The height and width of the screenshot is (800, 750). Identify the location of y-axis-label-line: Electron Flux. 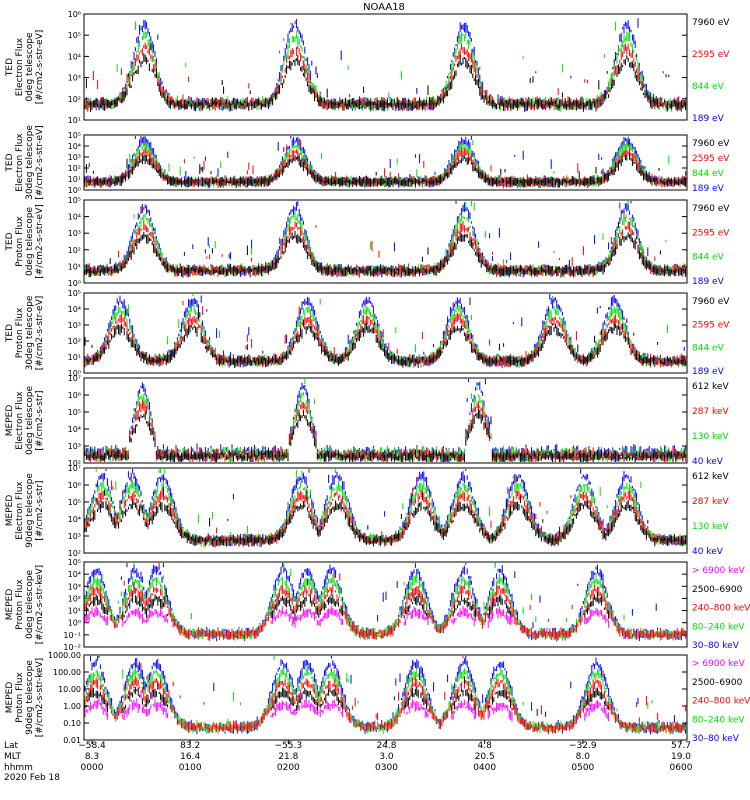
(20, 66).